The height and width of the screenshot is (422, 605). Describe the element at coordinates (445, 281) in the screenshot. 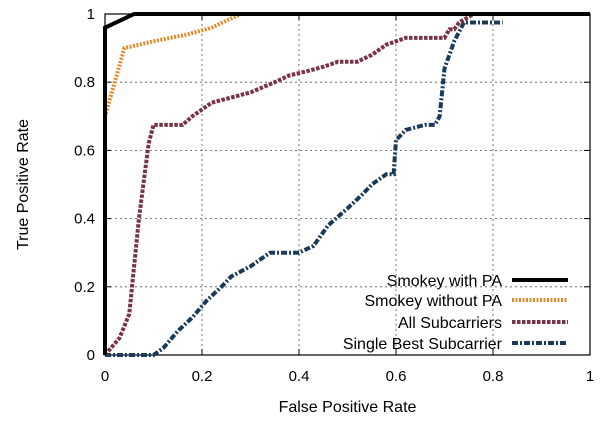

I see `legend-label: Smokey with PA` at that location.